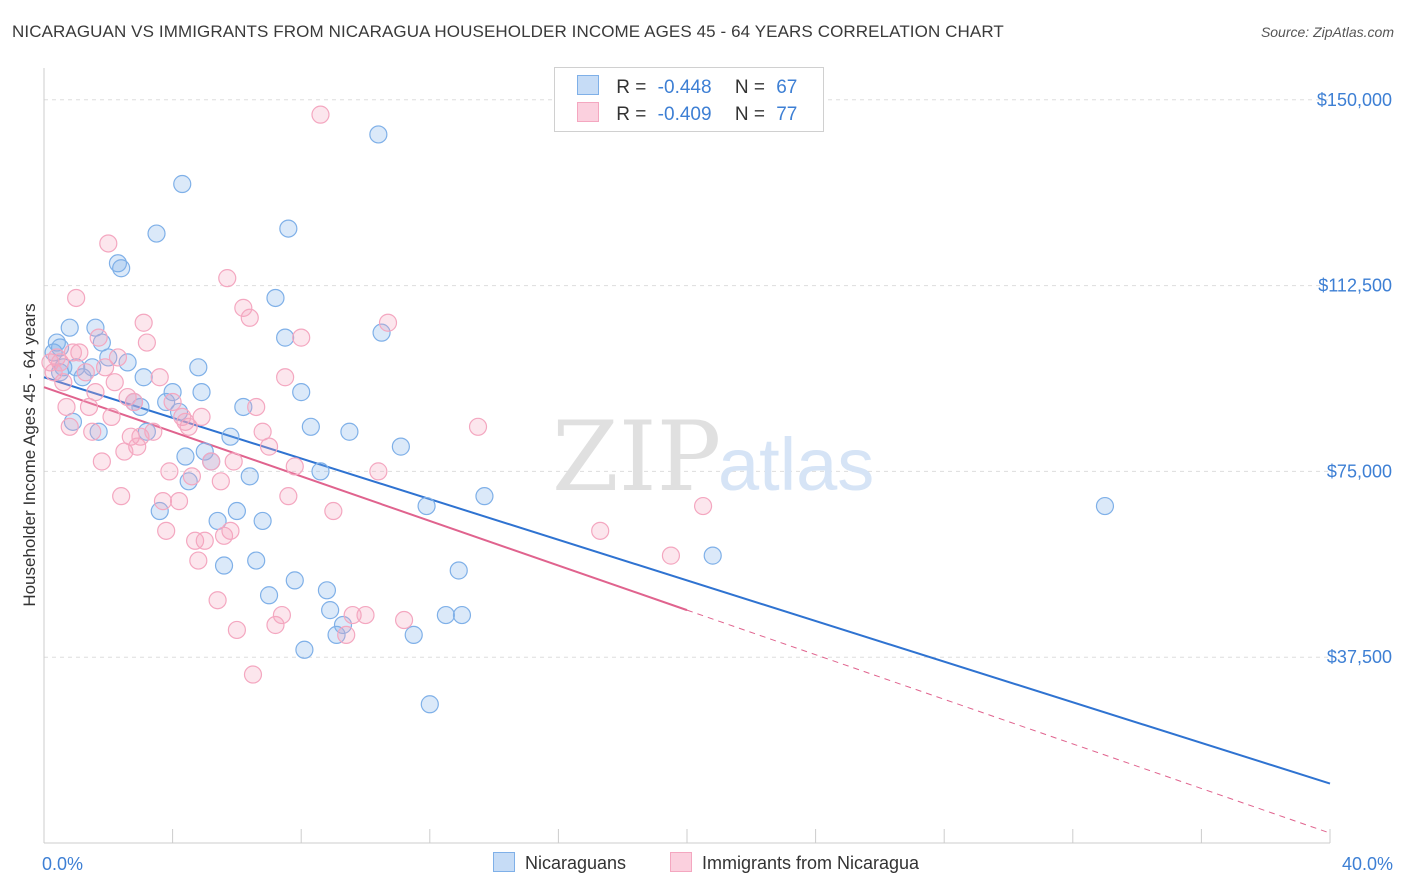  I want to click on x-tick-label: 40.0%, so click(1367, 864).